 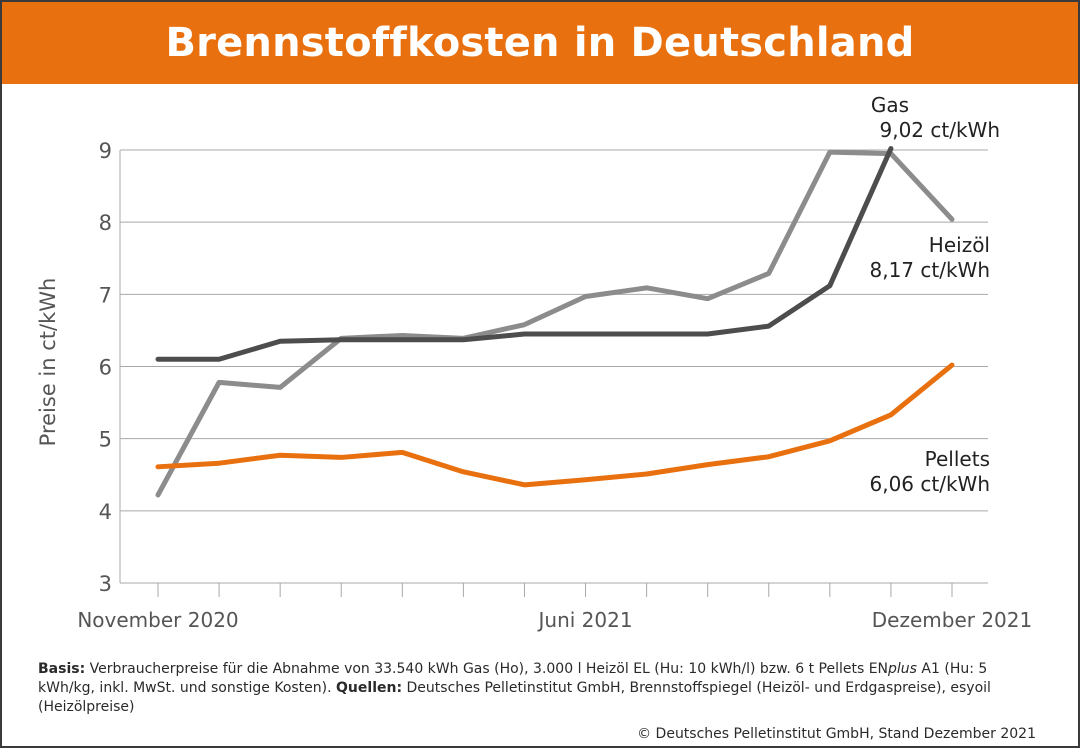 What do you see at coordinates (105, 223) in the screenshot?
I see `y-tick-label: 8` at bounding box center [105, 223].